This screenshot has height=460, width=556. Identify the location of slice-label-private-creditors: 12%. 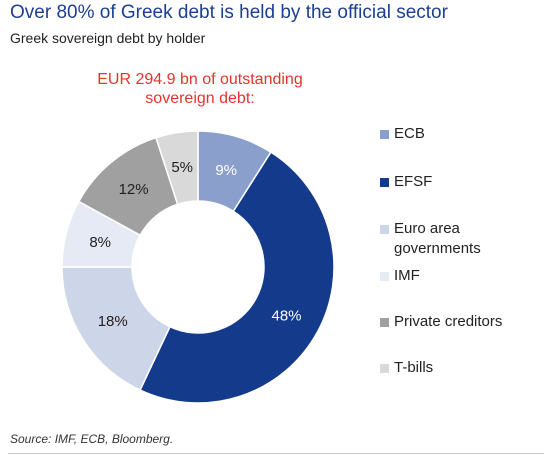
(134, 189).